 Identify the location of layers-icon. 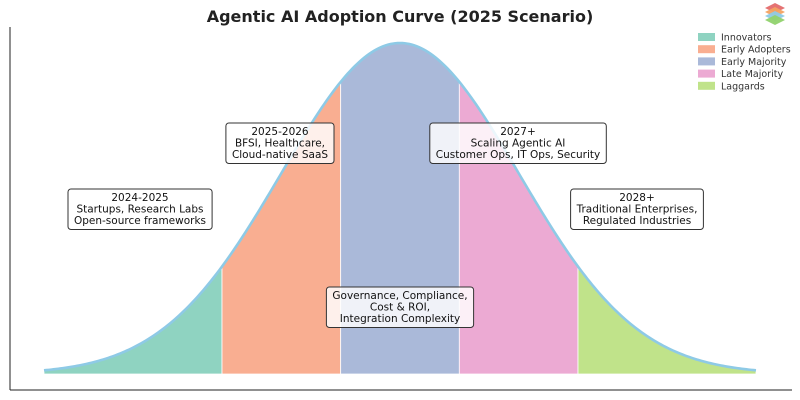
(775, 14).